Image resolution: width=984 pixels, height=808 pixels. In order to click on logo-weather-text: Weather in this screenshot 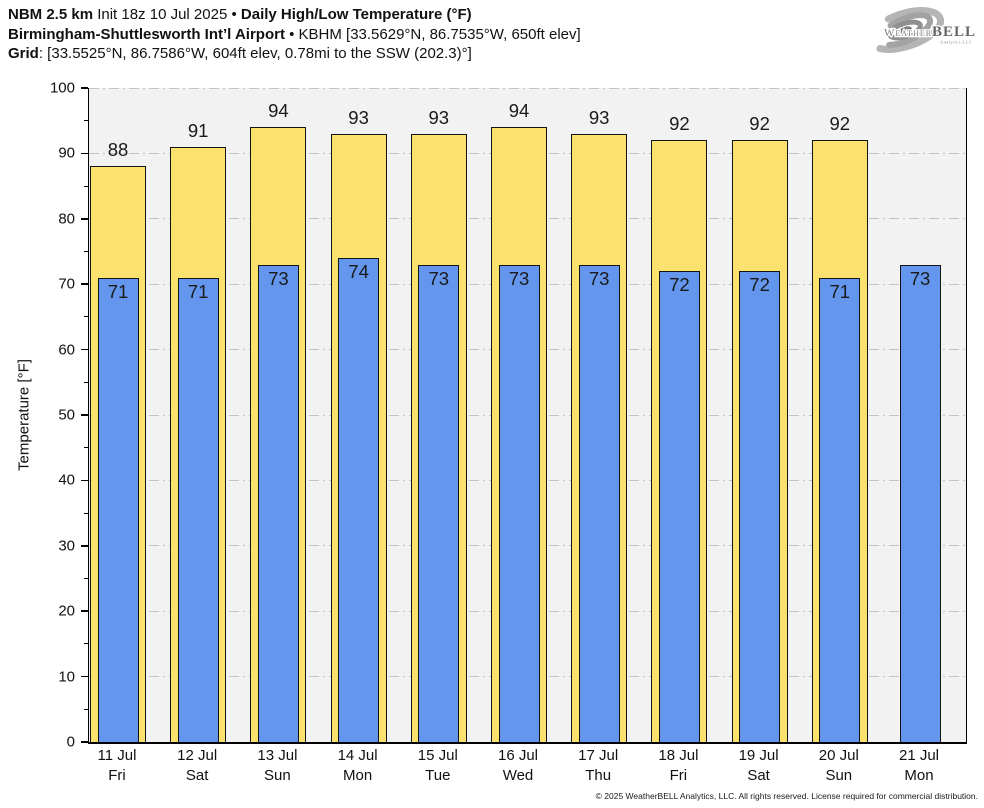, I will do `click(908, 33)`.